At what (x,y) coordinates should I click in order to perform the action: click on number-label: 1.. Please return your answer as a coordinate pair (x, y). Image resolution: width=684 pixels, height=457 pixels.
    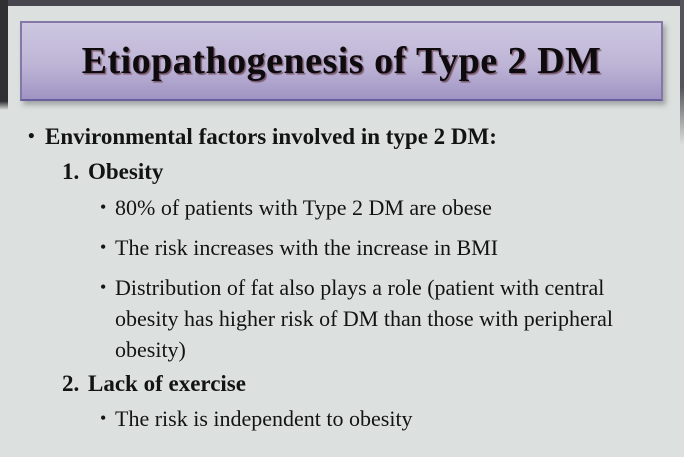
    Looking at the image, I should click on (71, 171).